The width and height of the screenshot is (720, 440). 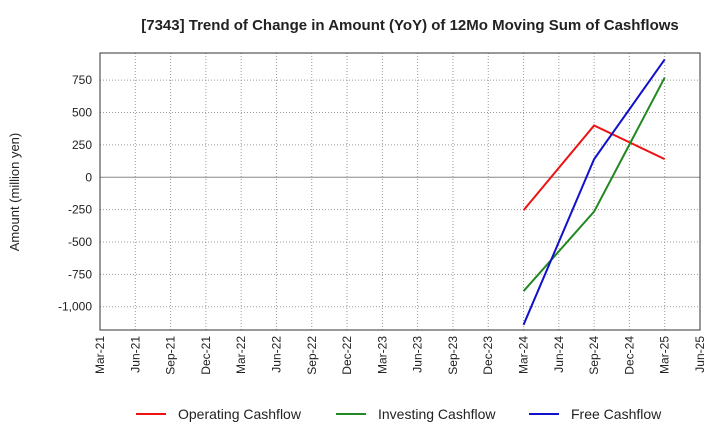 What do you see at coordinates (100, 355) in the screenshot?
I see `x-tick-label: Mar-21` at bounding box center [100, 355].